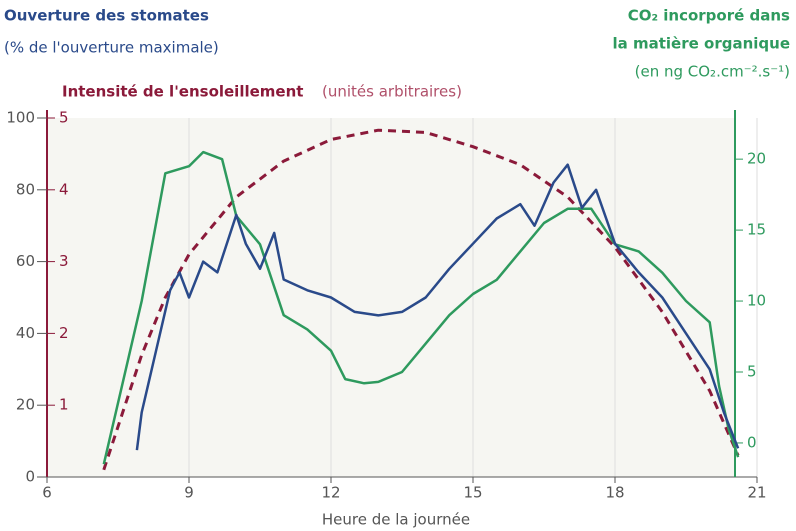 The height and width of the screenshot is (531, 796). What do you see at coordinates (106, 16) in the screenshot?
I see `y-title: Ouverture des stomates` at bounding box center [106, 16].